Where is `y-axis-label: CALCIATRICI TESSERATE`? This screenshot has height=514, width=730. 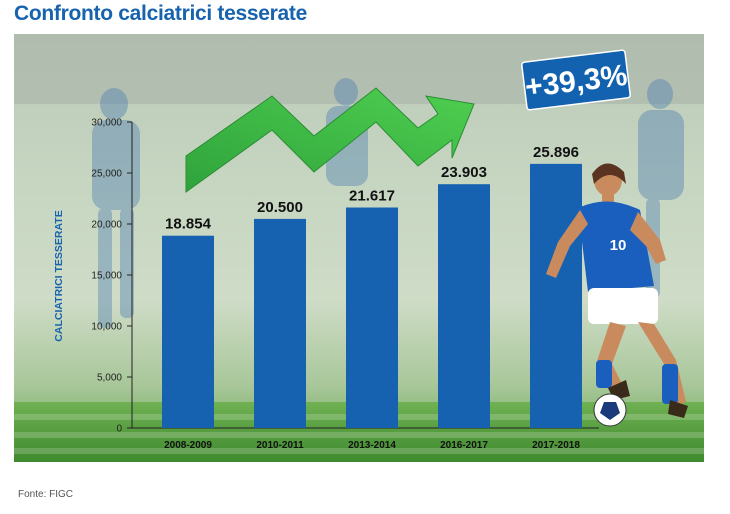 y-axis-label: CALCIATRICI TESSERATE is located at coordinates (59, 275).